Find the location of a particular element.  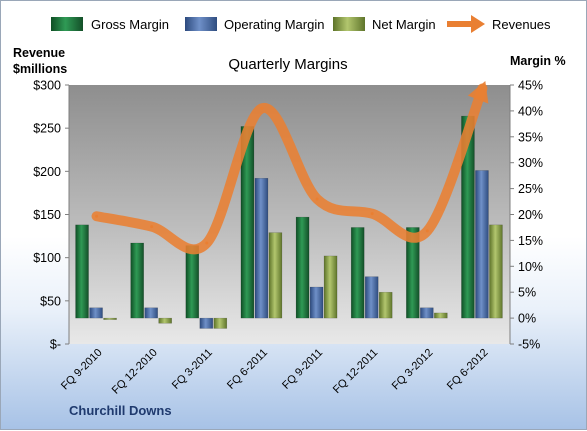

legend-label-gross-margin: Gross Margin is located at coordinates (130, 24).